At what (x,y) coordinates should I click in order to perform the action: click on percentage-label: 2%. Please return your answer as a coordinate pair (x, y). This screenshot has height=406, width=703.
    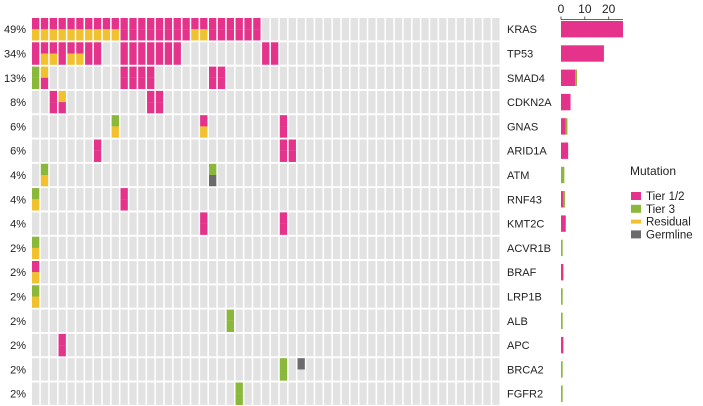
    Looking at the image, I should click on (18, 346).